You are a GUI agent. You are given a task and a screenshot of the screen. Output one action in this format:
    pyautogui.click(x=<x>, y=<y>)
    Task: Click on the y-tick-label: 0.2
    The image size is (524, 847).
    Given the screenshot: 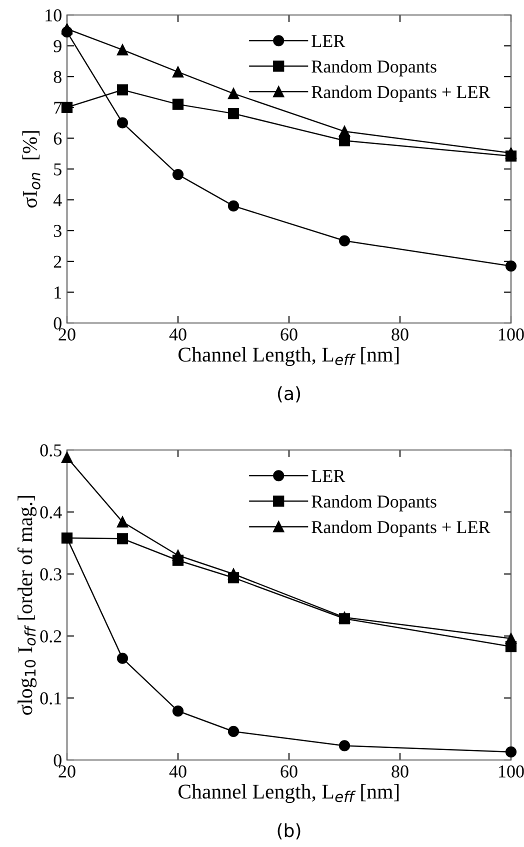 What is the action you would take?
    pyautogui.click(x=51, y=636)
    